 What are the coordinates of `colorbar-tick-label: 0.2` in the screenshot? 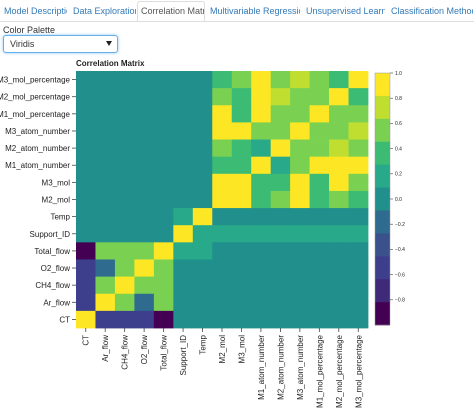 It's located at (398, 175).